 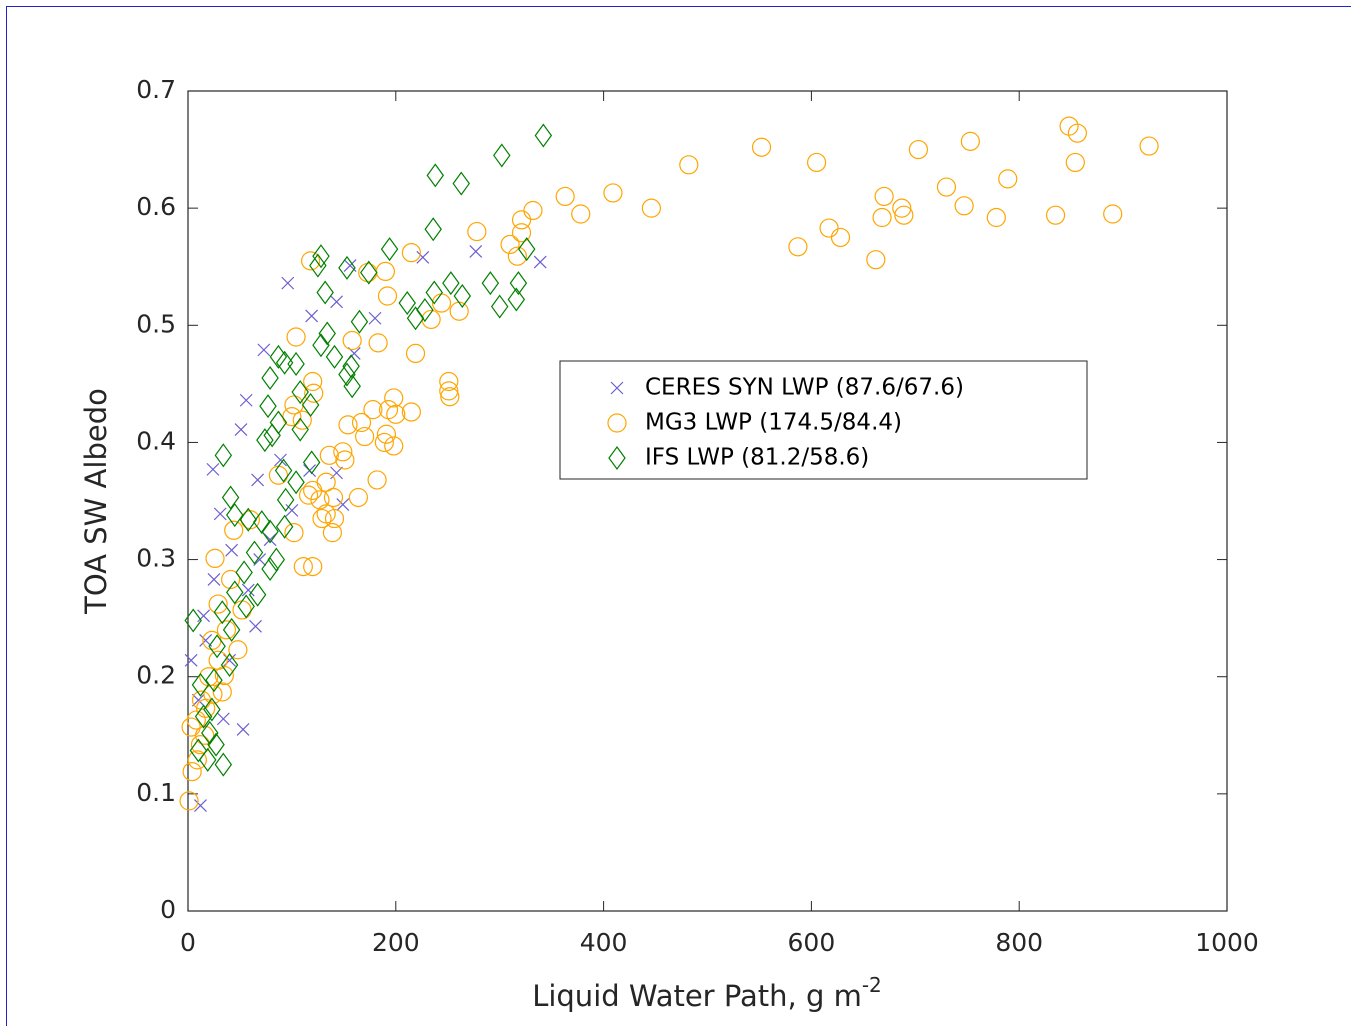 What do you see at coordinates (156, 792) in the screenshot?
I see `y-tick-label: 0.1` at bounding box center [156, 792].